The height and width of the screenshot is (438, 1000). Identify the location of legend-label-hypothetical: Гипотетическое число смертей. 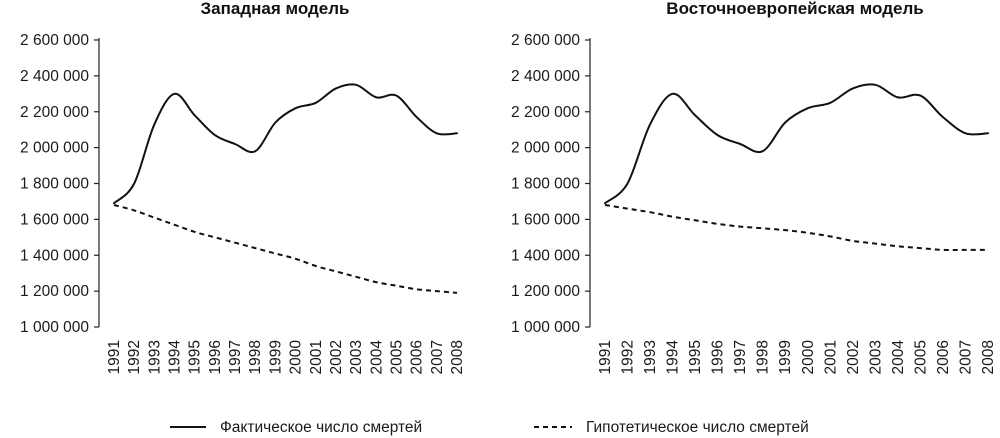
(697, 427).